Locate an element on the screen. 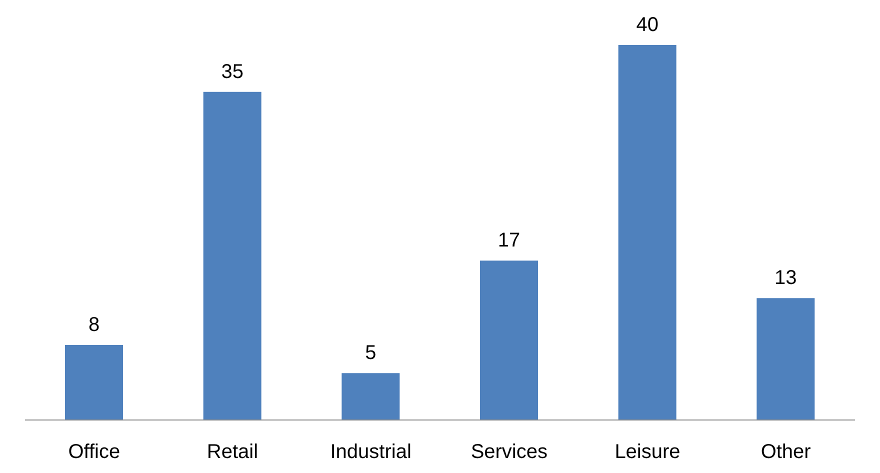  x-tick-label: Retail is located at coordinates (232, 452).